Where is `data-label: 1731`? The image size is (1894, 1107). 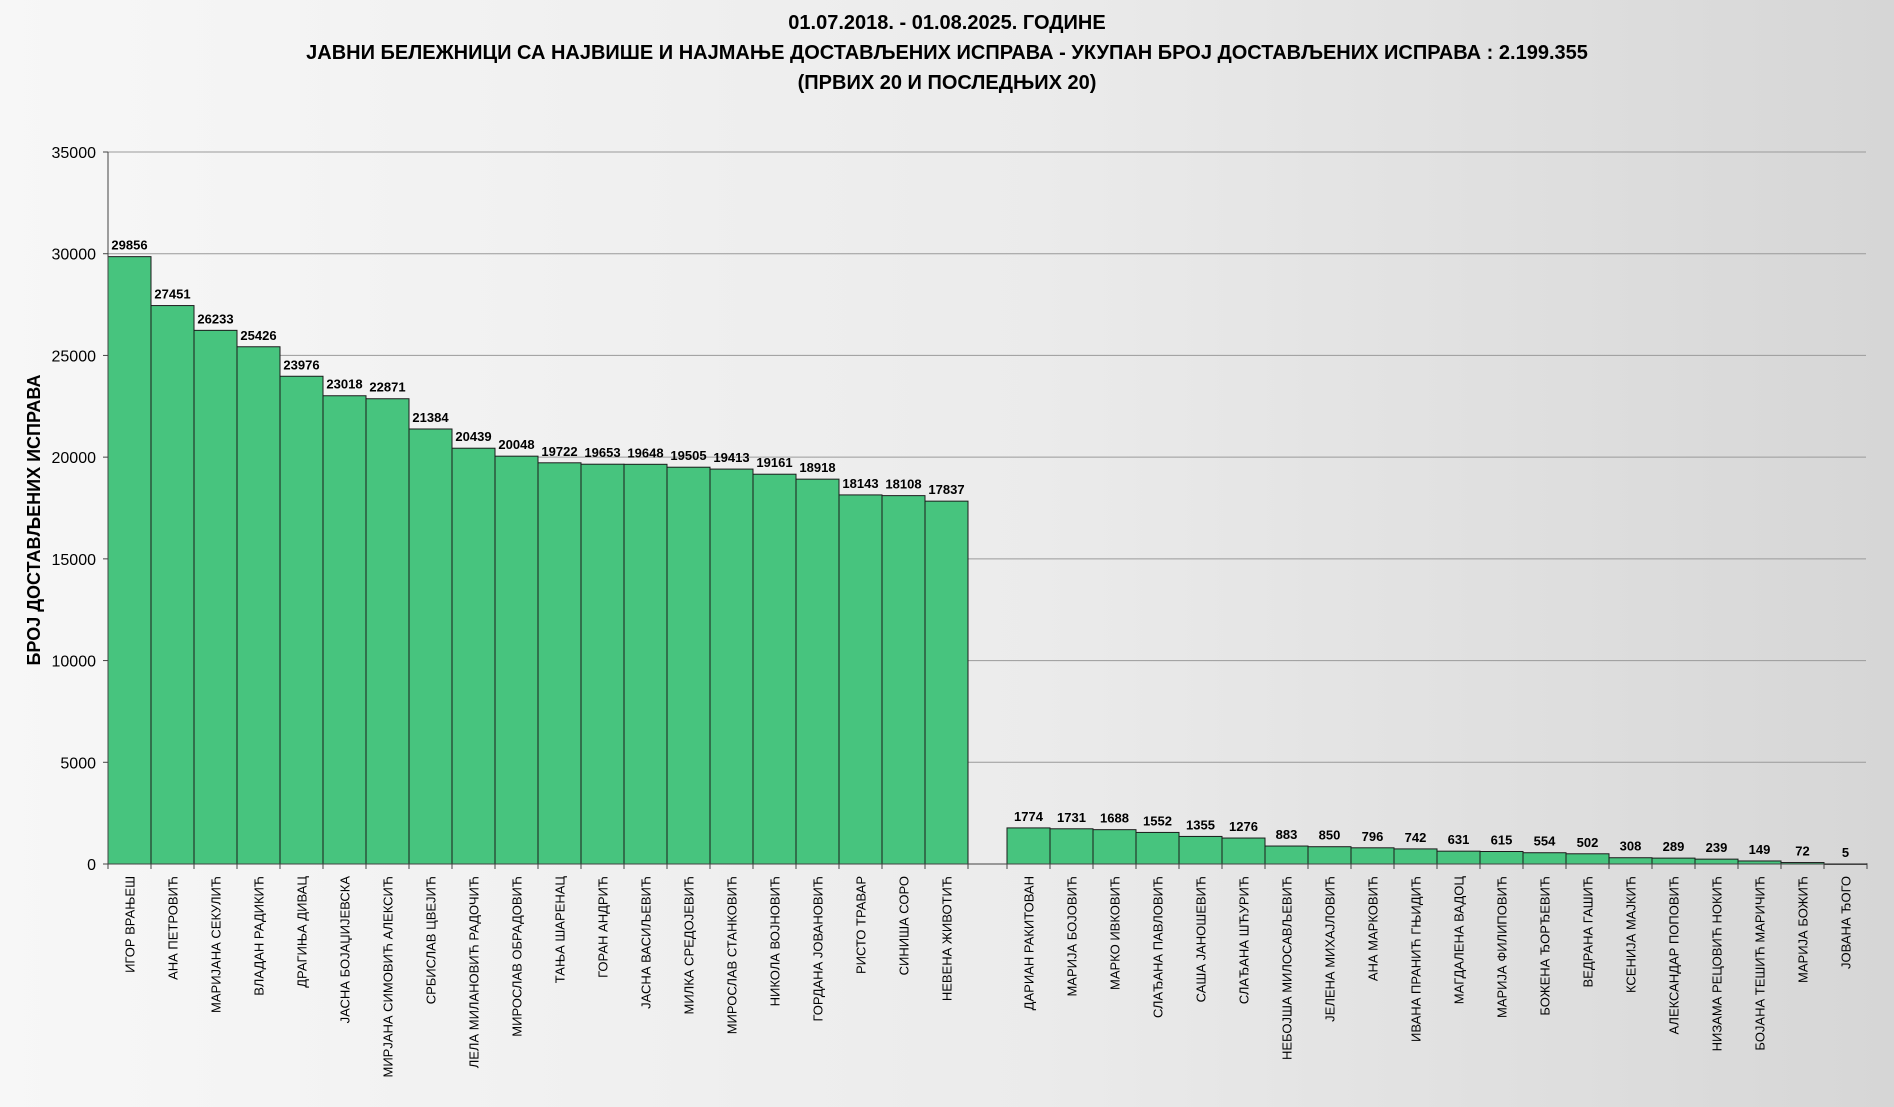
data-label: 1731 is located at coordinates (1071, 817).